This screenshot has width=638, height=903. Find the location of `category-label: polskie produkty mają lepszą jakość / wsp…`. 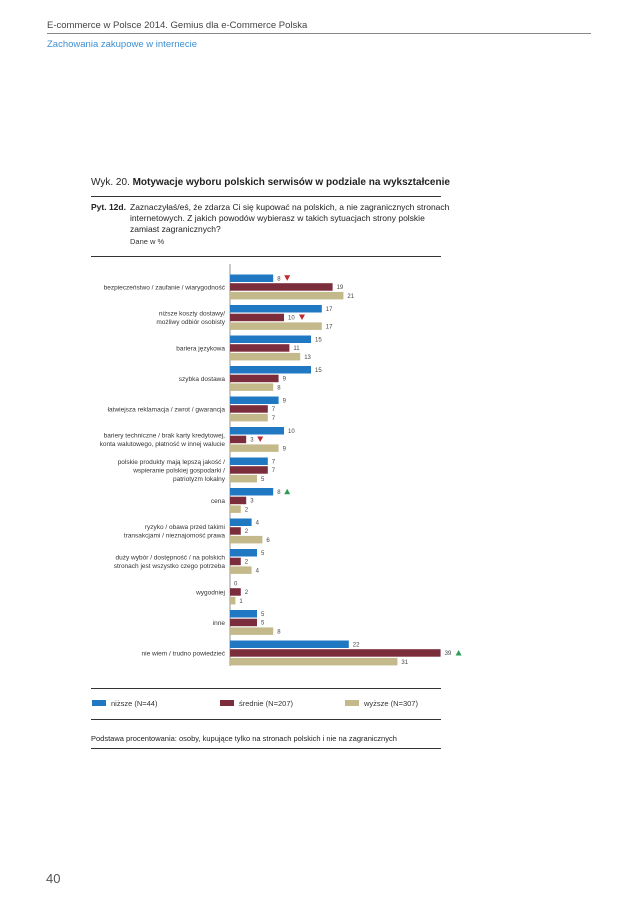

category-label: polskie produkty mają lepszą jakość / wsp… is located at coordinates (172, 471).